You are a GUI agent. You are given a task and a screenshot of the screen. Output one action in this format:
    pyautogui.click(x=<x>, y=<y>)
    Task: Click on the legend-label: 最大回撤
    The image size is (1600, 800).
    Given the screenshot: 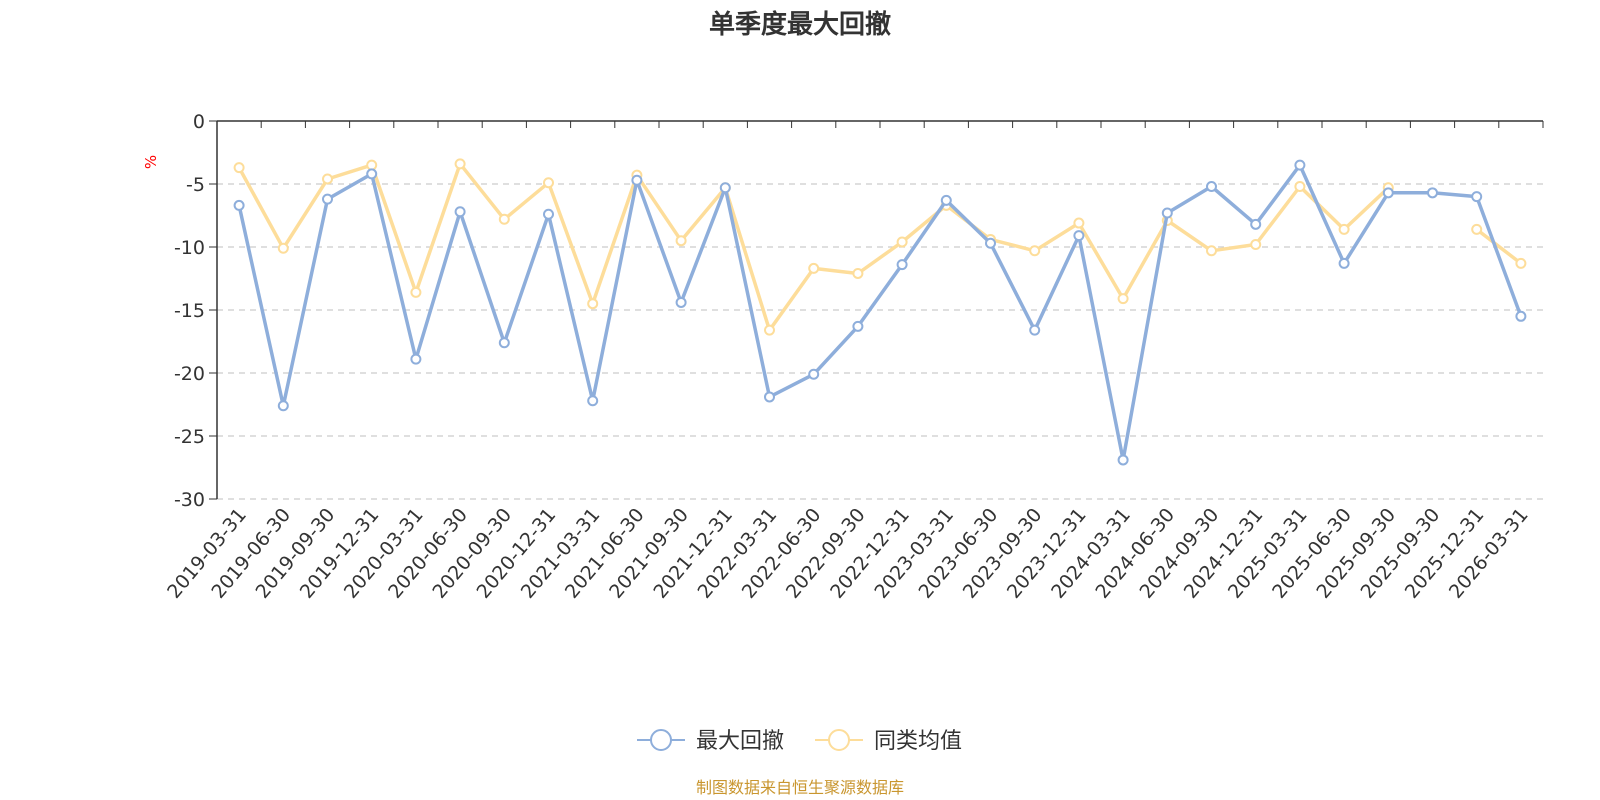 What is the action you would take?
    pyautogui.click(x=740, y=741)
    